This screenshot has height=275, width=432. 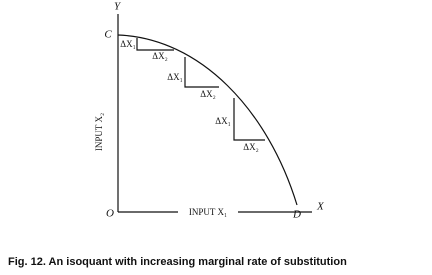 What do you see at coordinates (320, 207) in the screenshot?
I see `axis-letter: X` at bounding box center [320, 207].